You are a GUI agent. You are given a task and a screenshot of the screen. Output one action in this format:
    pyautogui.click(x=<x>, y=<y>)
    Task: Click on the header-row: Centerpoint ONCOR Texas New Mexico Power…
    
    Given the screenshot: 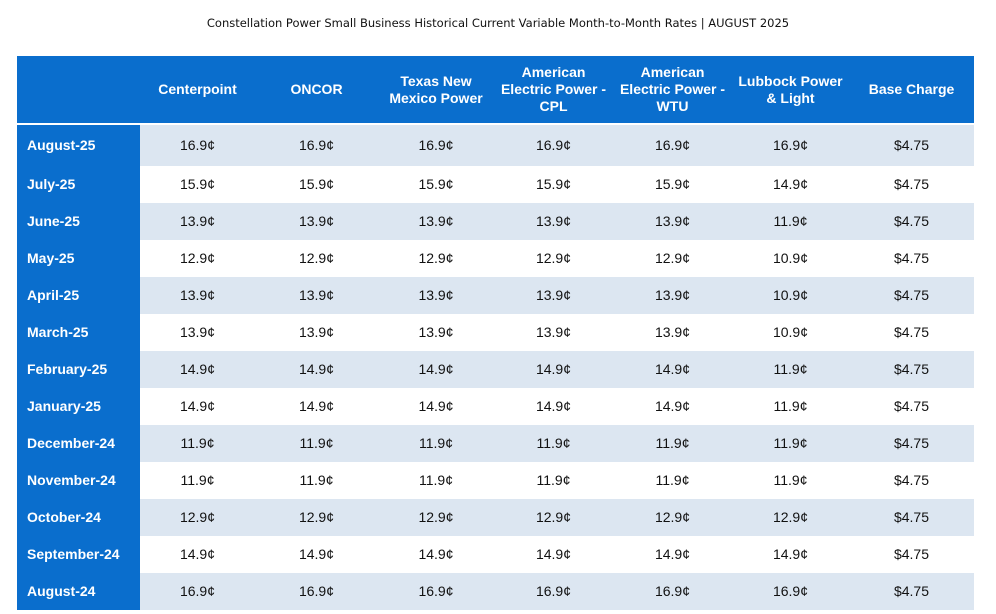 What is the action you would take?
    pyautogui.click(x=495, y=90)
    